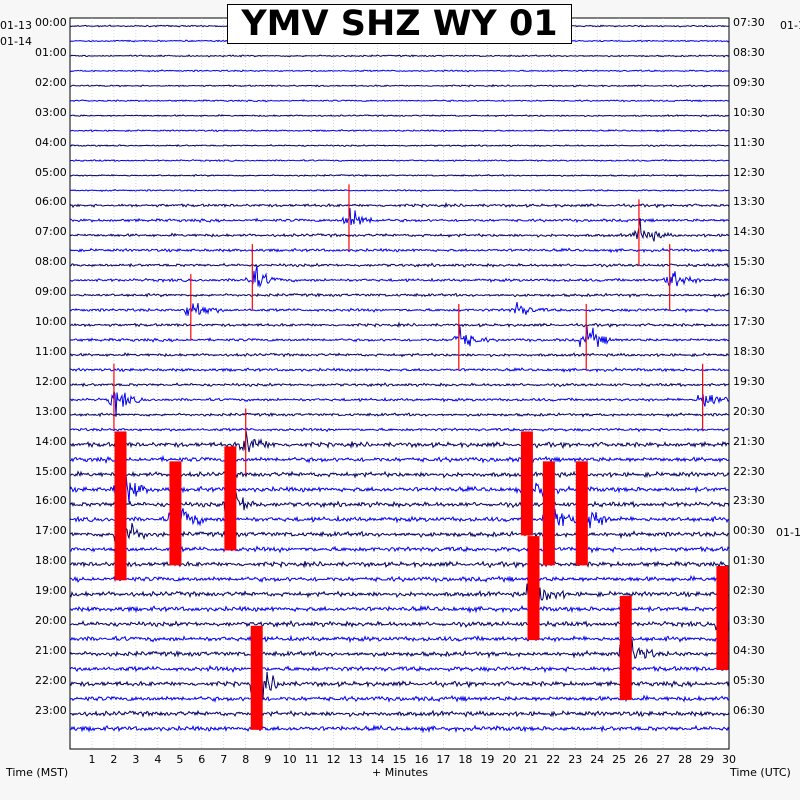  What do you see at coordinates (421, 759) in the screenshot?
I see `x-tick-label: 16` at bounding box center [421, 759].